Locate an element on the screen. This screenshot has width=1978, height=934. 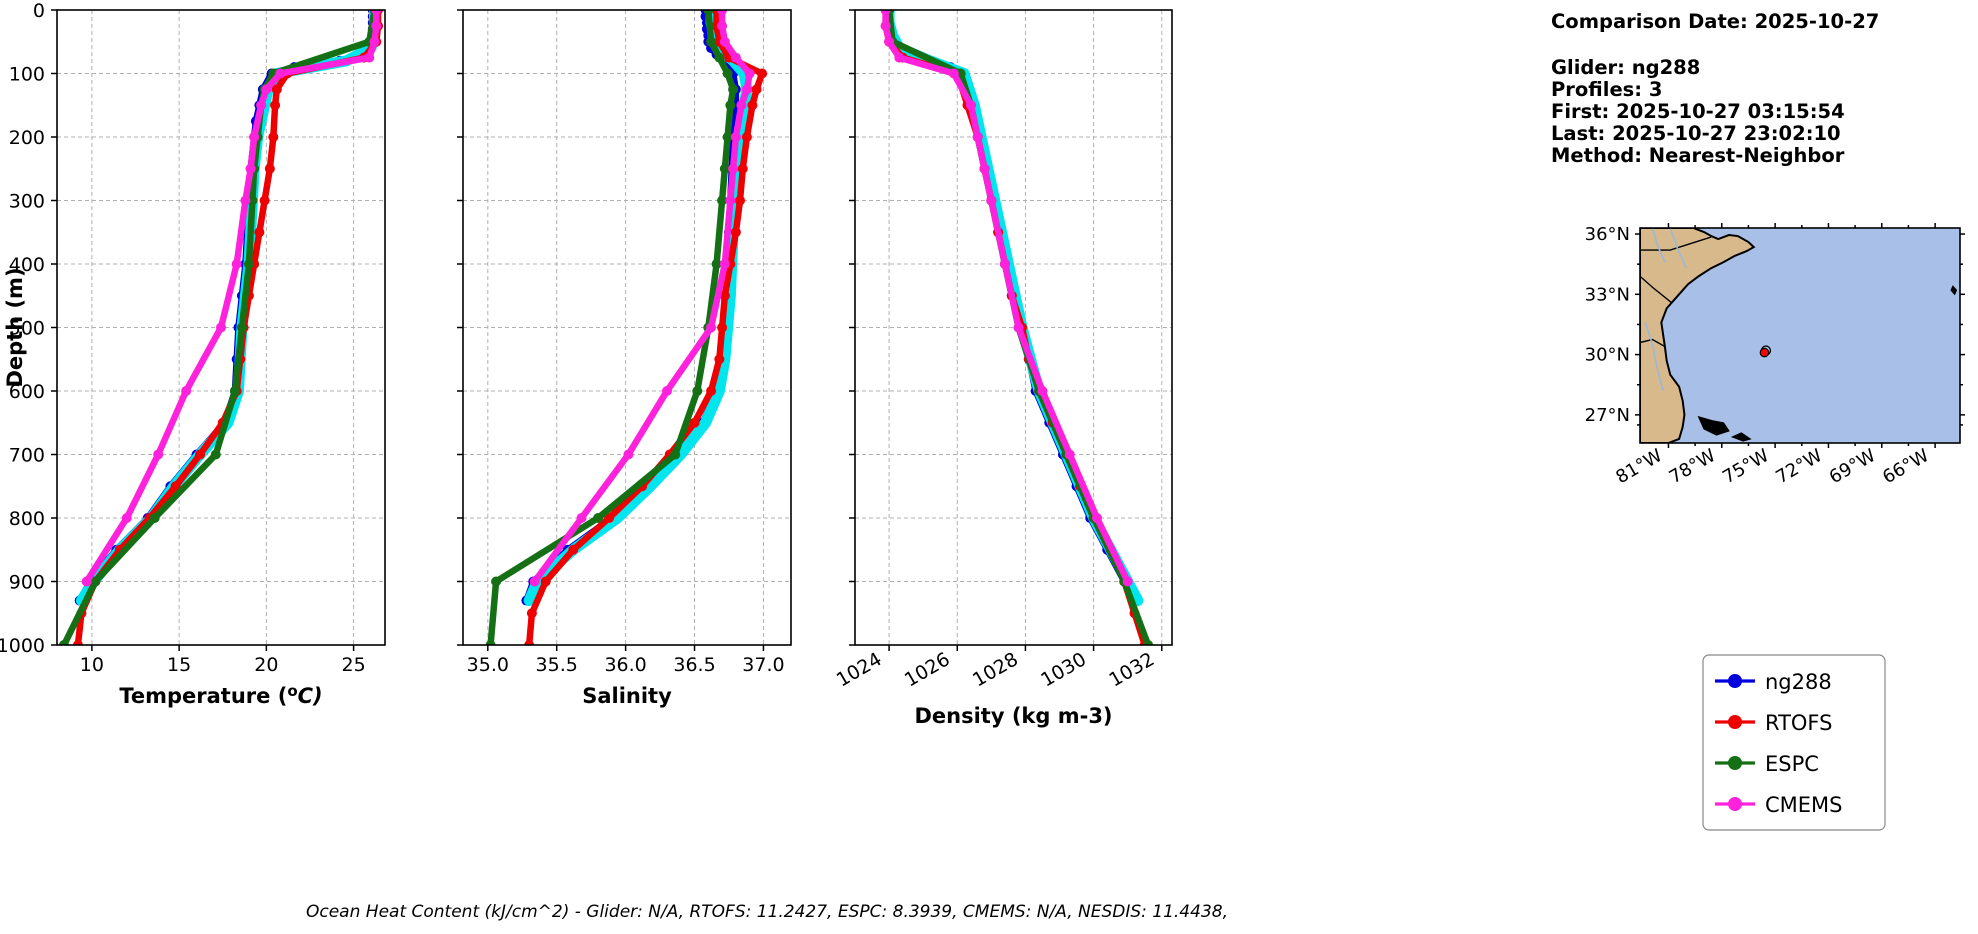
y-tick-label: 800 is located at coordinates (27, 519).